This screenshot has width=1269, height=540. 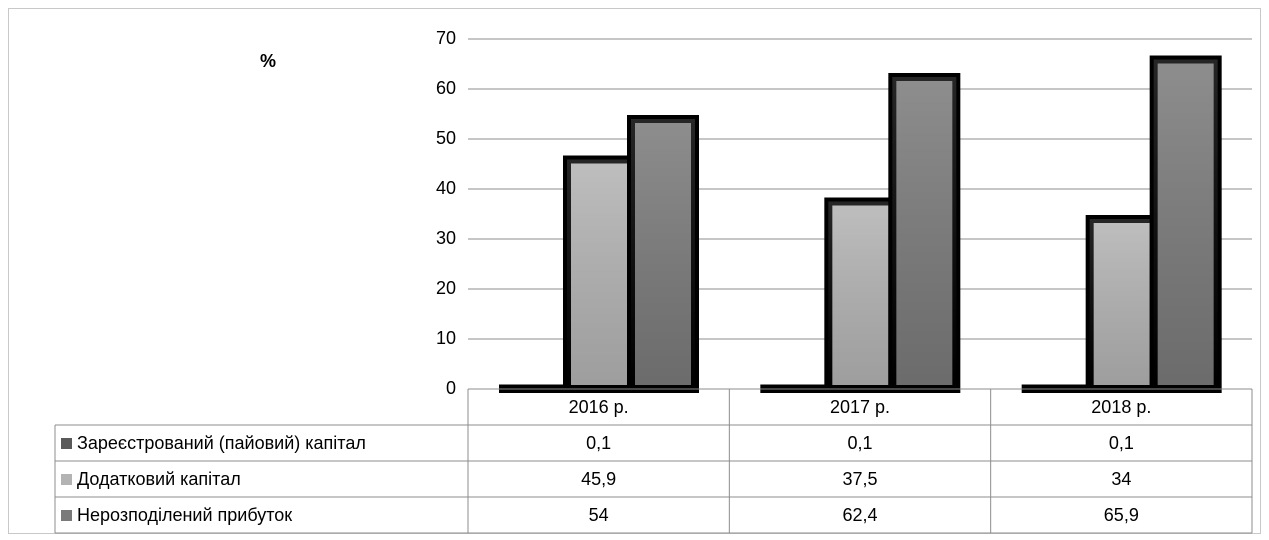 What do you see at coordinates (860, 407) in the screenshot?
I see `x-tick-label: 2017 р.` at bounding box center [860, 407].